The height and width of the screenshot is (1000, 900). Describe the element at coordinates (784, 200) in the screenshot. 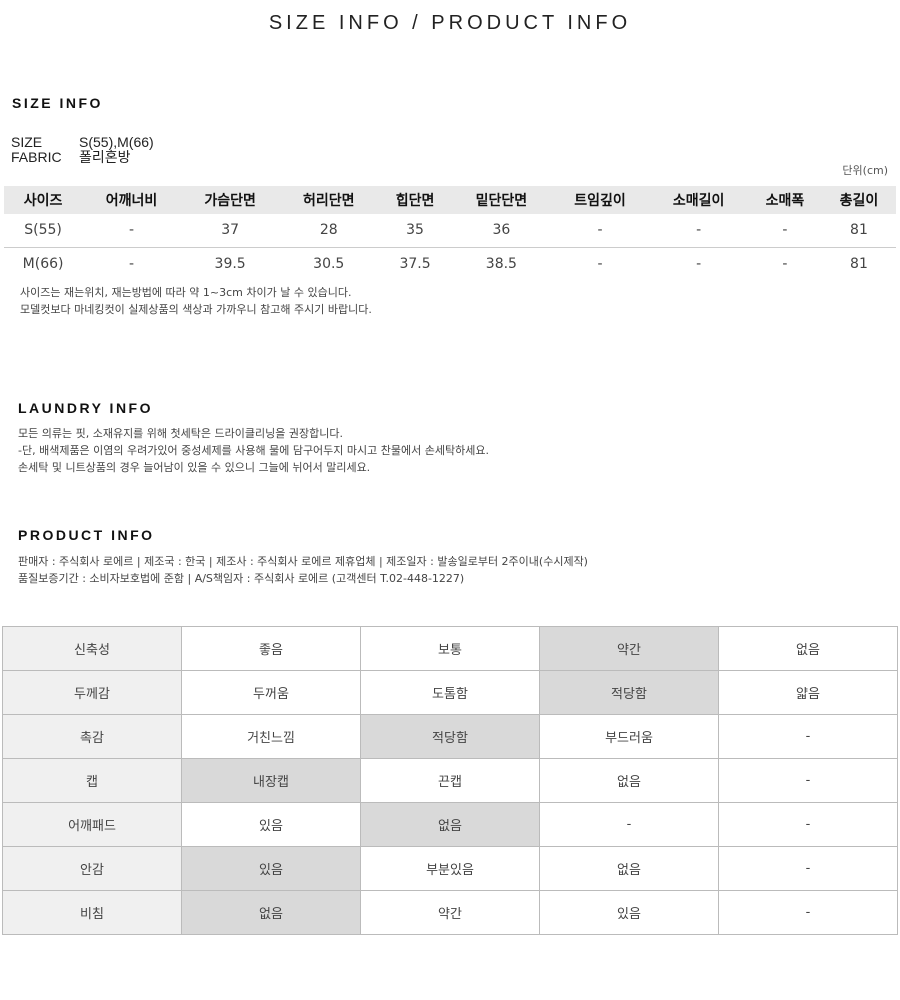

I see `column-header: 소매폭` at that location.